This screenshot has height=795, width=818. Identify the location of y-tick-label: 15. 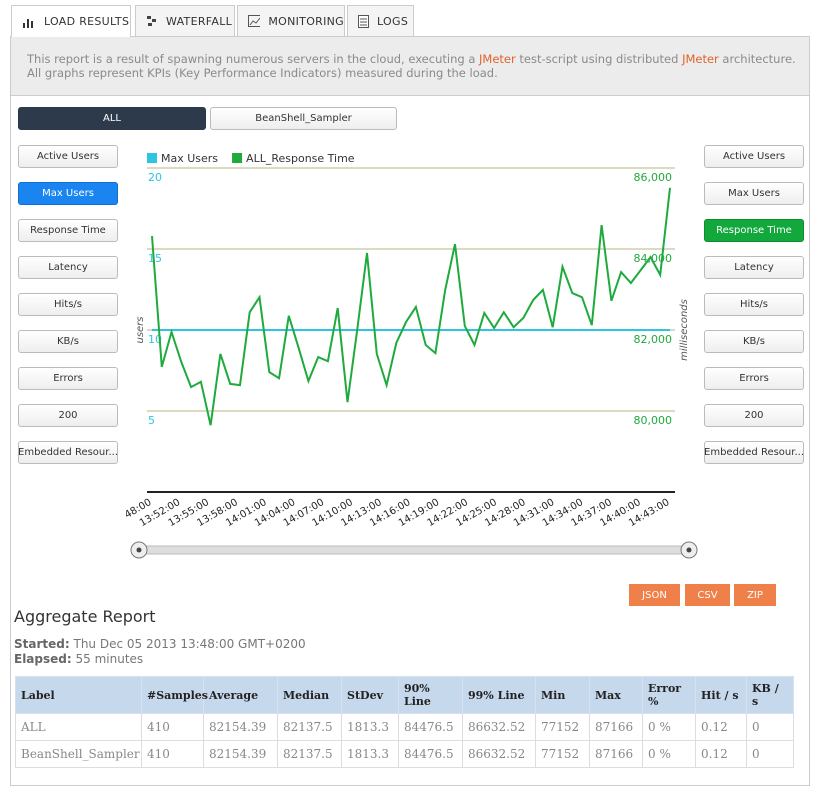
(155, 258).